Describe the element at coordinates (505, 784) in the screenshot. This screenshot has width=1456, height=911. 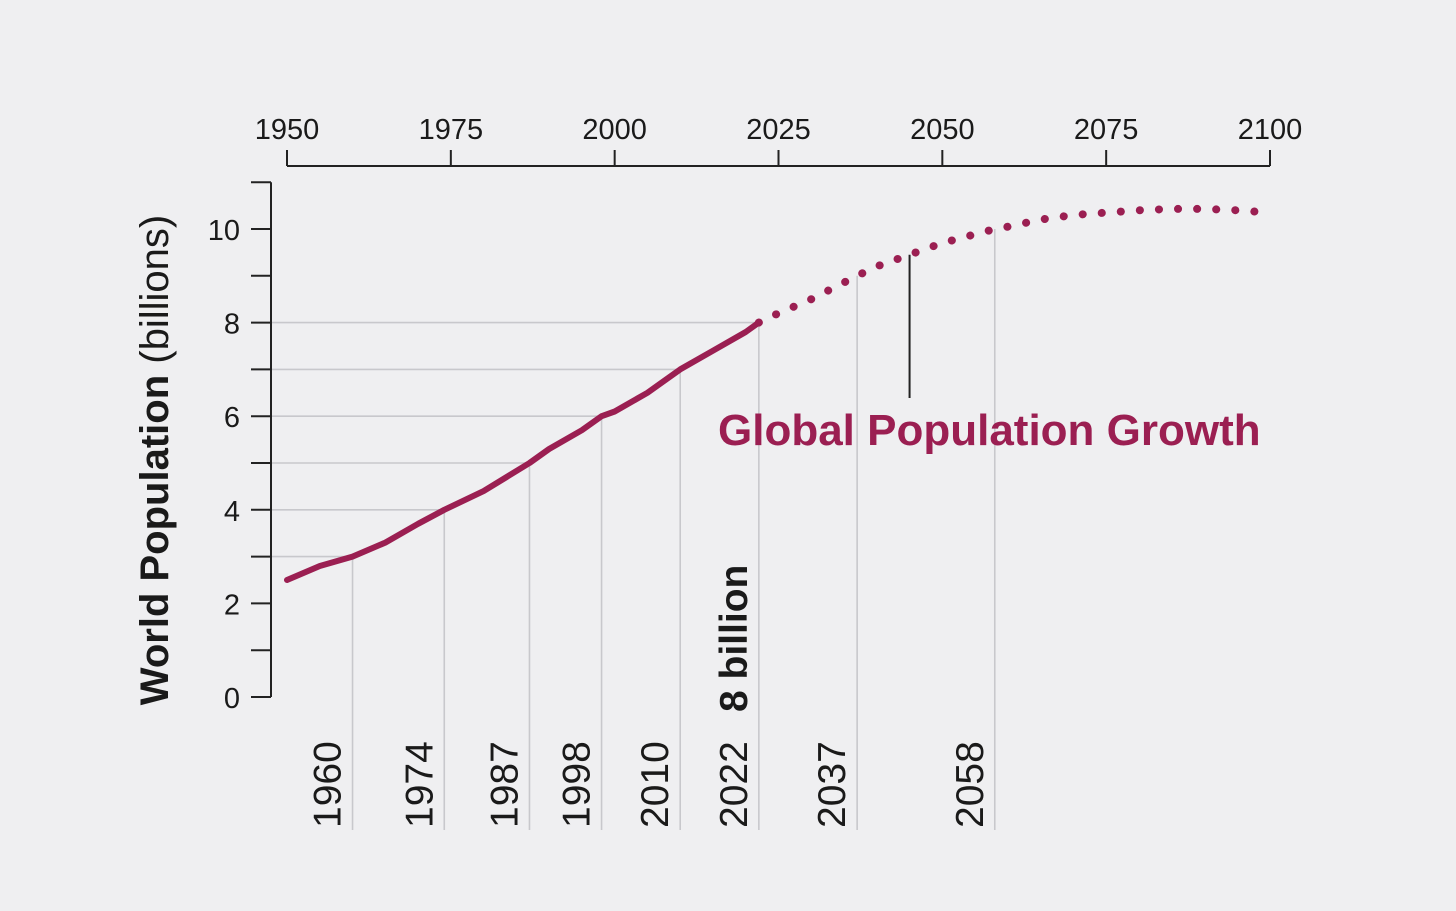
I see `milestone-label-1987: 1987` at that location.